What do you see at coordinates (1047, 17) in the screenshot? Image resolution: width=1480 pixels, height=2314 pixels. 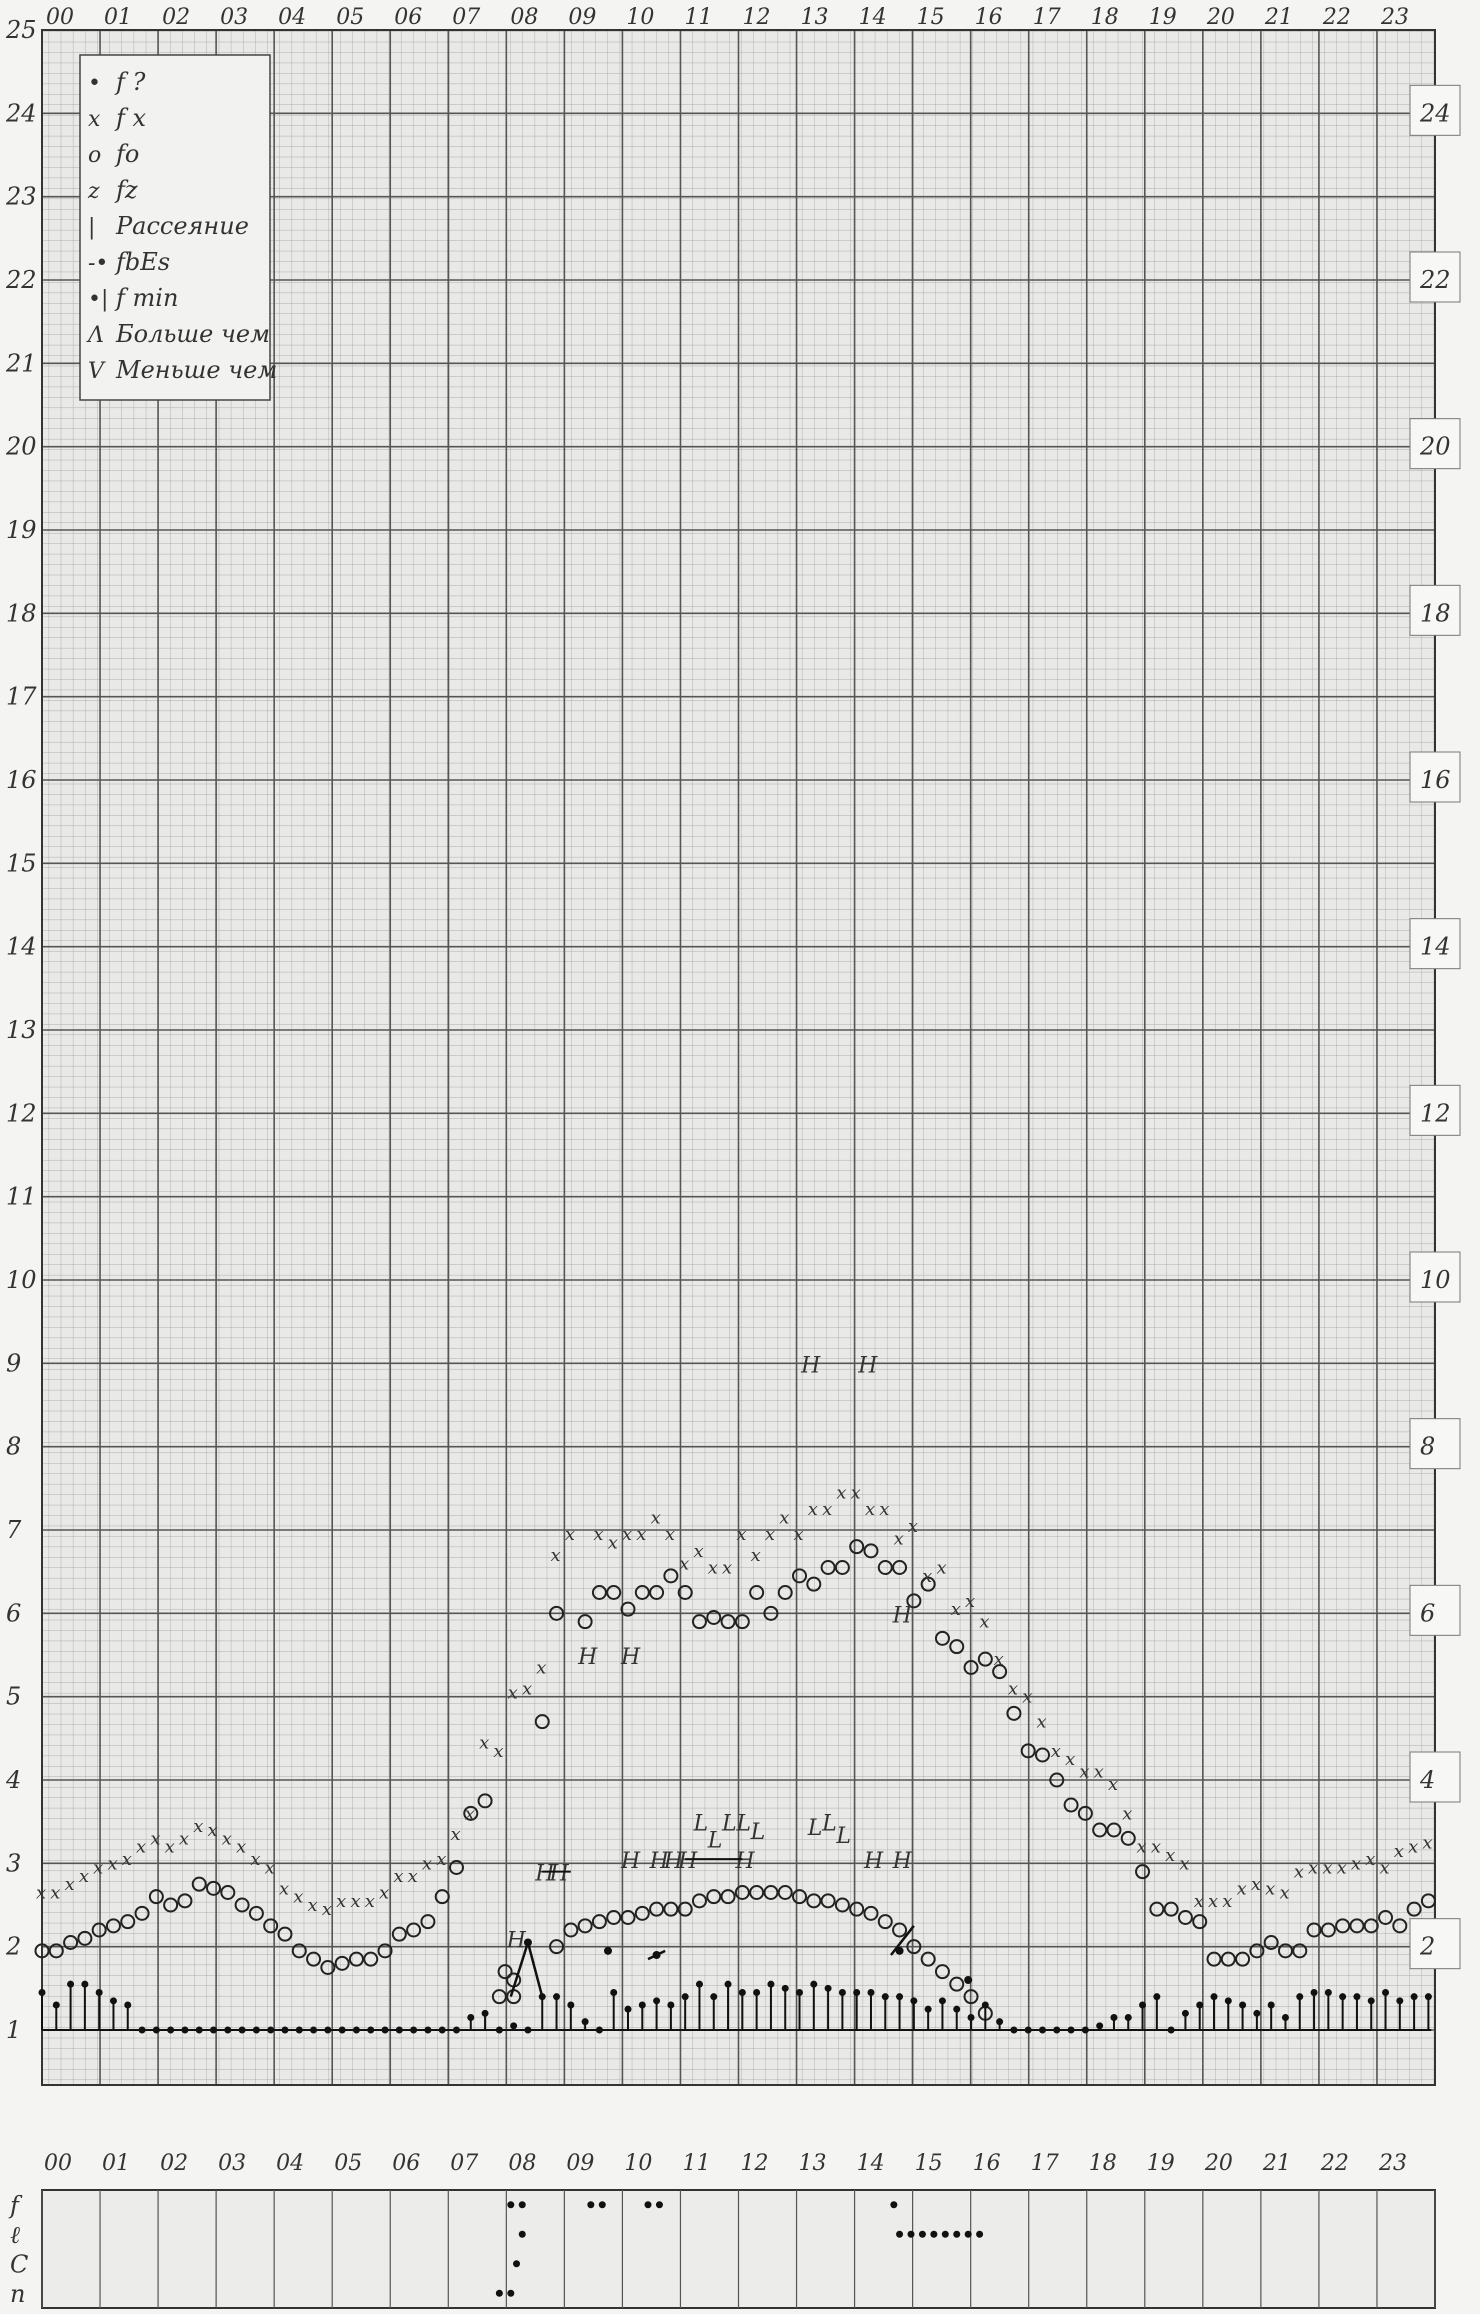 I see `x-tick-top: 17` at bounding box center [1047, 17].